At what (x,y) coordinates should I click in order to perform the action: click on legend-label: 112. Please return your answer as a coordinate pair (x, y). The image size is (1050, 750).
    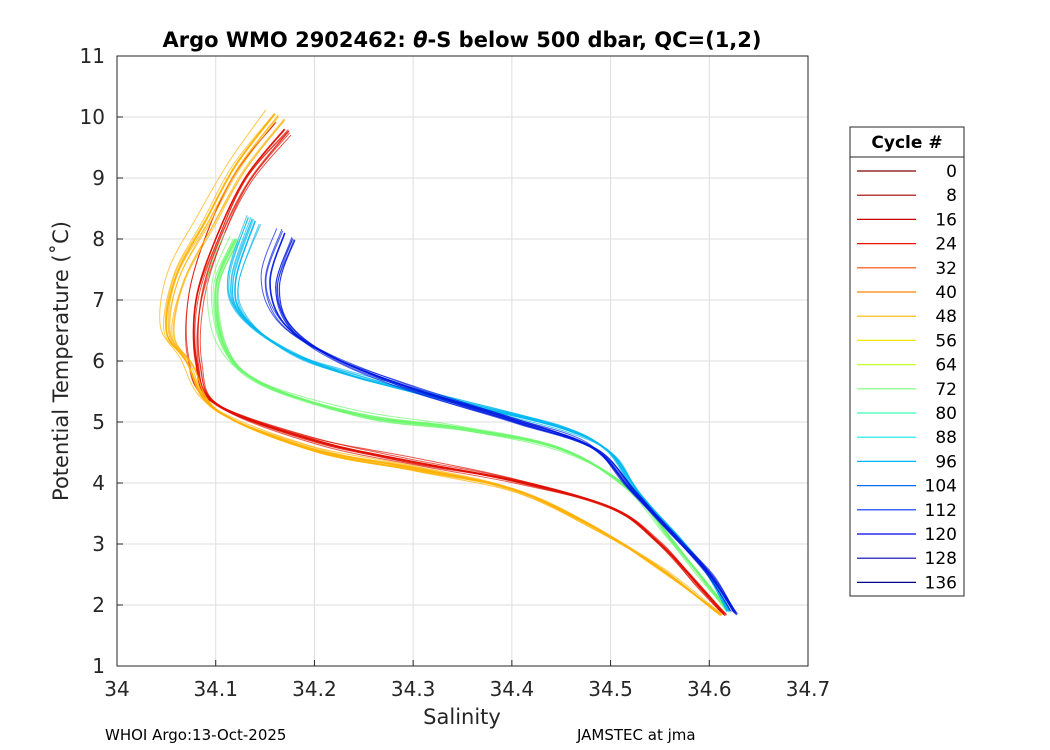
    Looking at the image, I should click on (941, 511).